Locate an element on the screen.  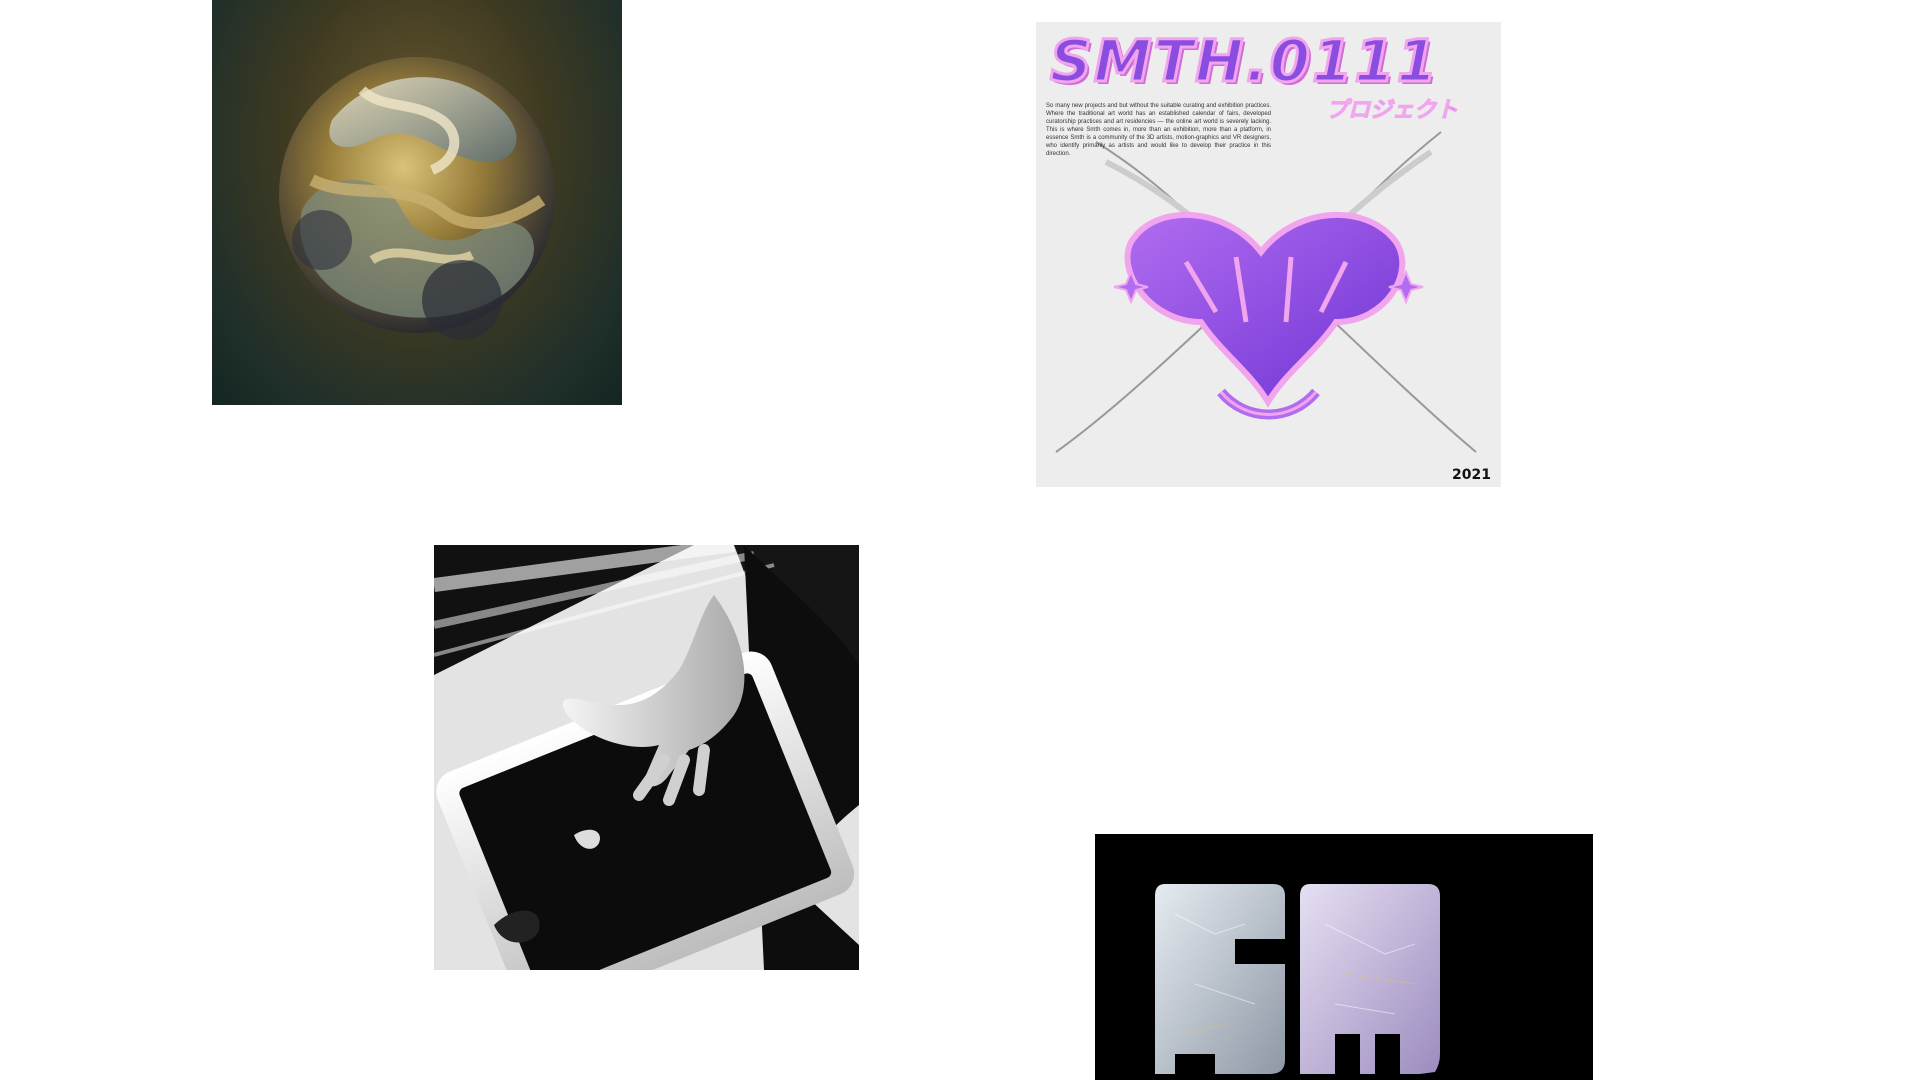
gallery-item-ice is located at coordinates (1344, 957).